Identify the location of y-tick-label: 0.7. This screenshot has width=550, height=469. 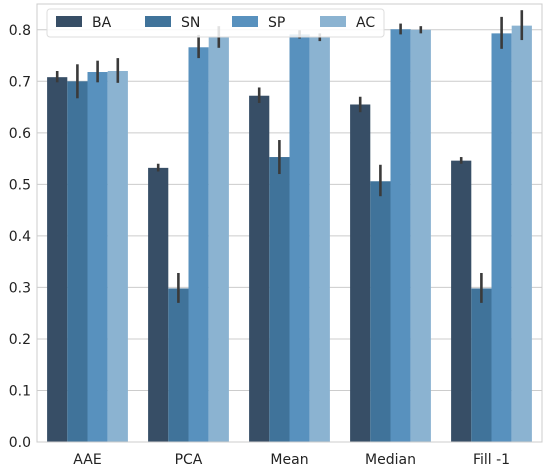
(20, 82).